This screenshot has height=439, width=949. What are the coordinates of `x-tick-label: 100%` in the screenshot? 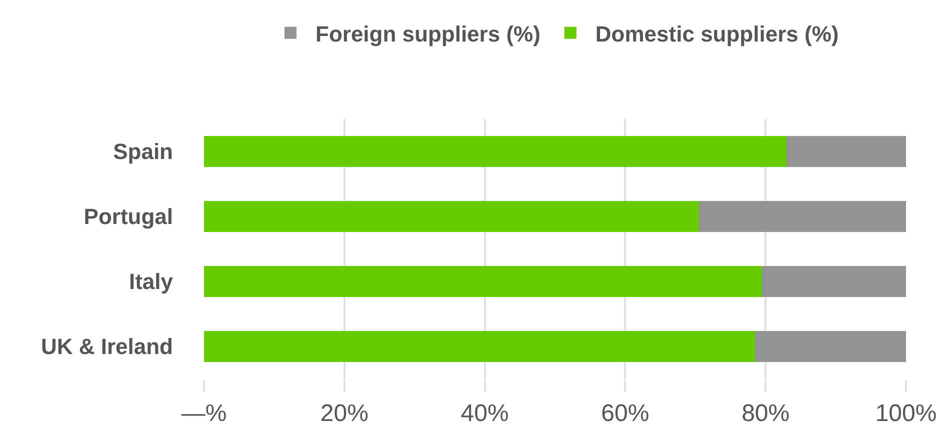 It's located at (906, 413).